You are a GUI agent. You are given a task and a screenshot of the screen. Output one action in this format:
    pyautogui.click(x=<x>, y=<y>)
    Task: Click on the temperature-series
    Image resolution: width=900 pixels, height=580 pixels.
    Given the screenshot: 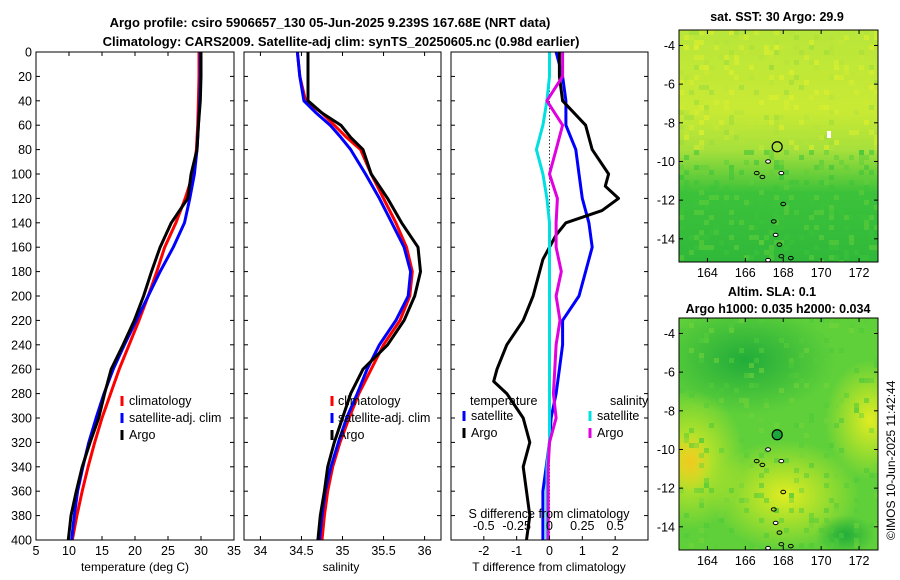 What is the action you would take?
    pyautogui.click(x=134, y=296)
    